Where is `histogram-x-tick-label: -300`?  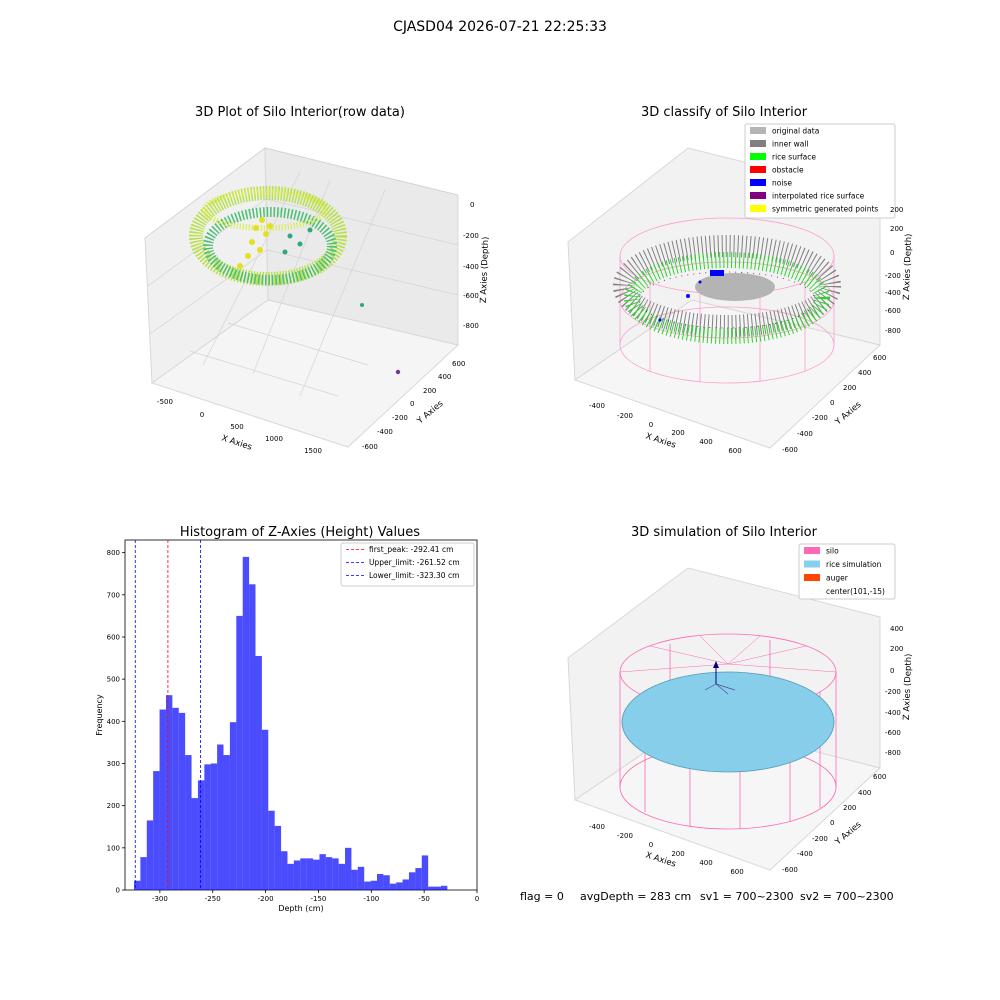
histogram-x-tick-label: -300 is located at coordinates (160, 899).